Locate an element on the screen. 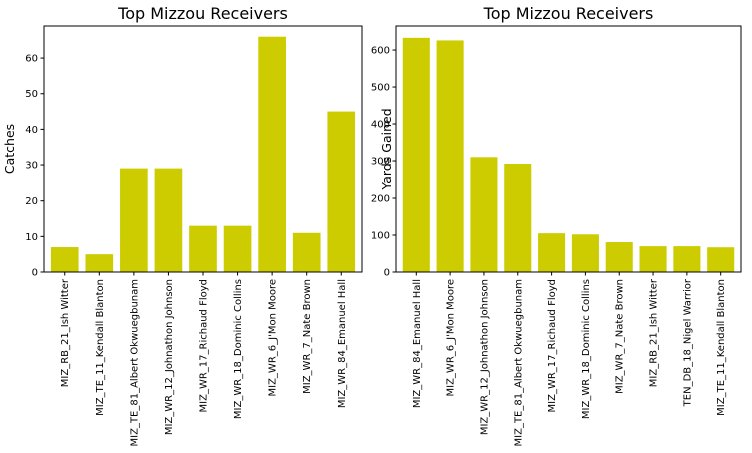 This screenshot has width=752, height=453. bar-ten-db-18-nigel-warrior is located at coordinates (687, 259).